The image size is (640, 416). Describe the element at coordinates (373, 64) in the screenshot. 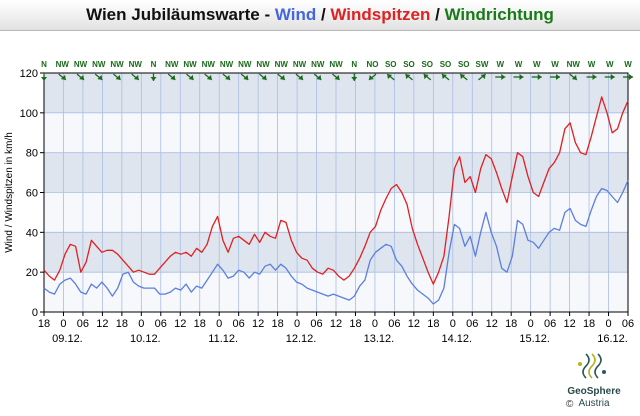

I see `direction-label: NO` at that location.